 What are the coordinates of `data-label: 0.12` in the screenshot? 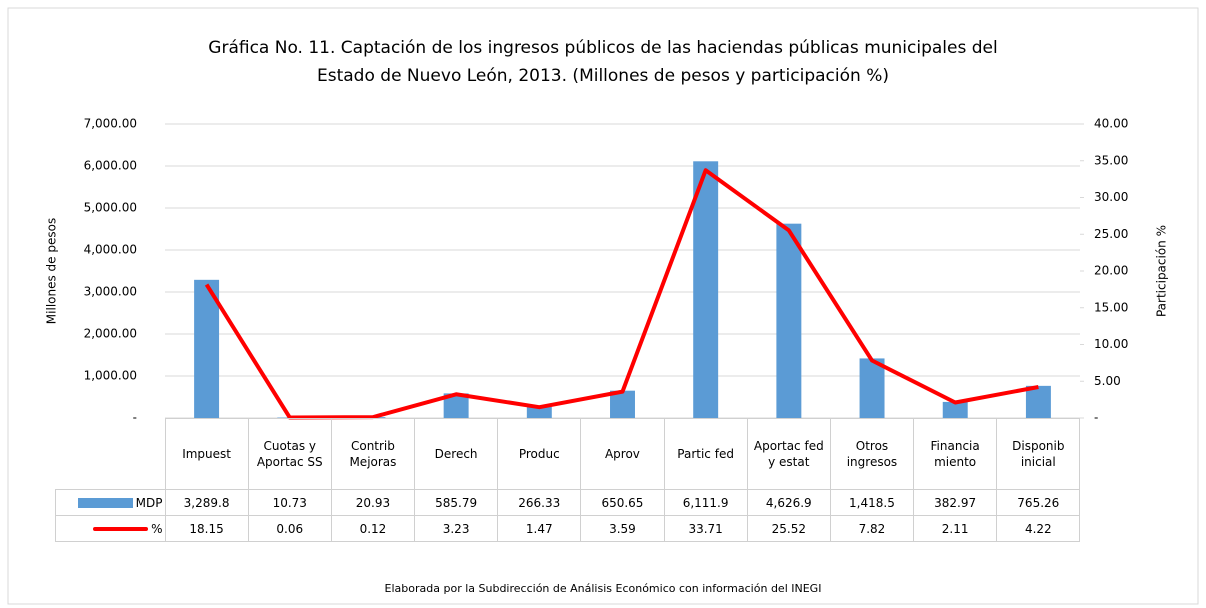 It's located at (373, 528).